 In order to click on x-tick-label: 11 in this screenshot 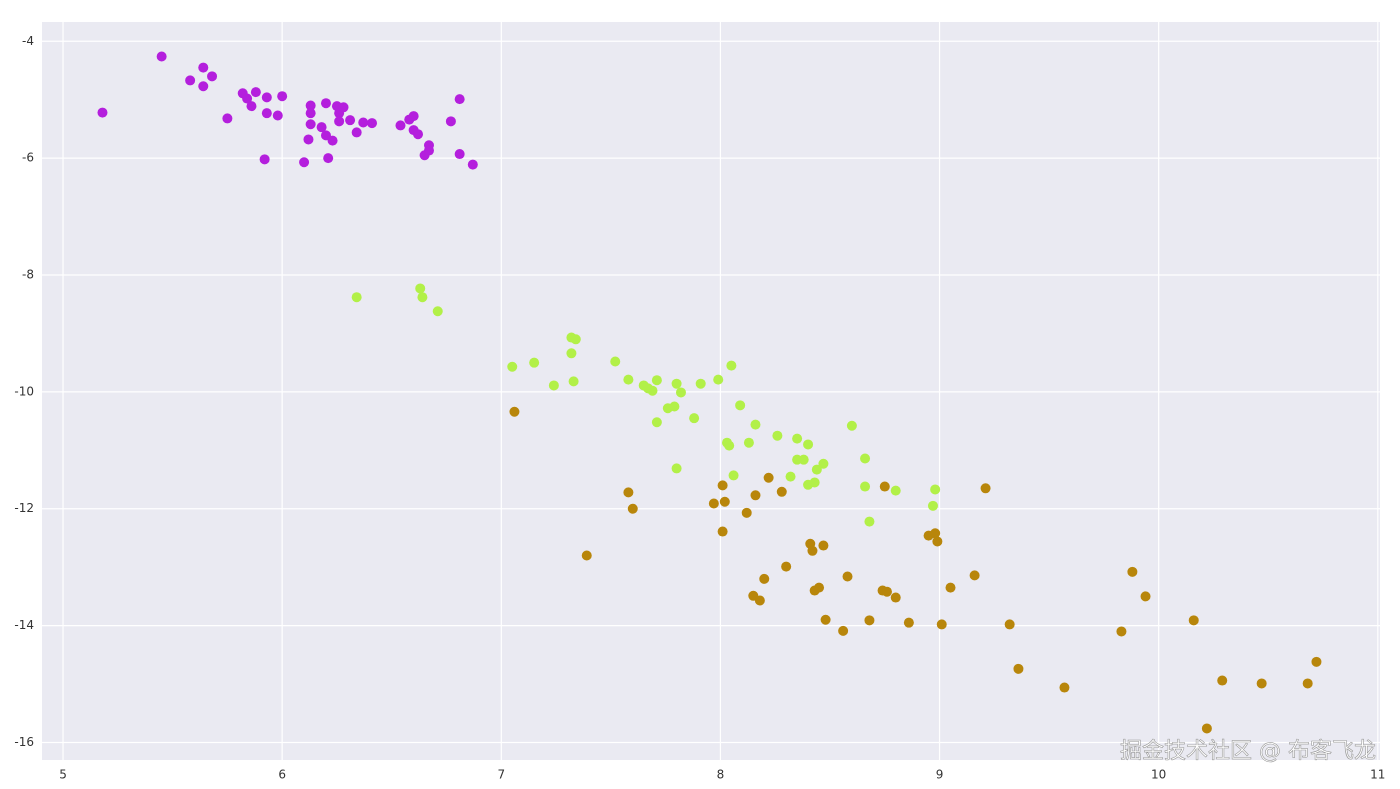, I will do `click(1377, 775)`.